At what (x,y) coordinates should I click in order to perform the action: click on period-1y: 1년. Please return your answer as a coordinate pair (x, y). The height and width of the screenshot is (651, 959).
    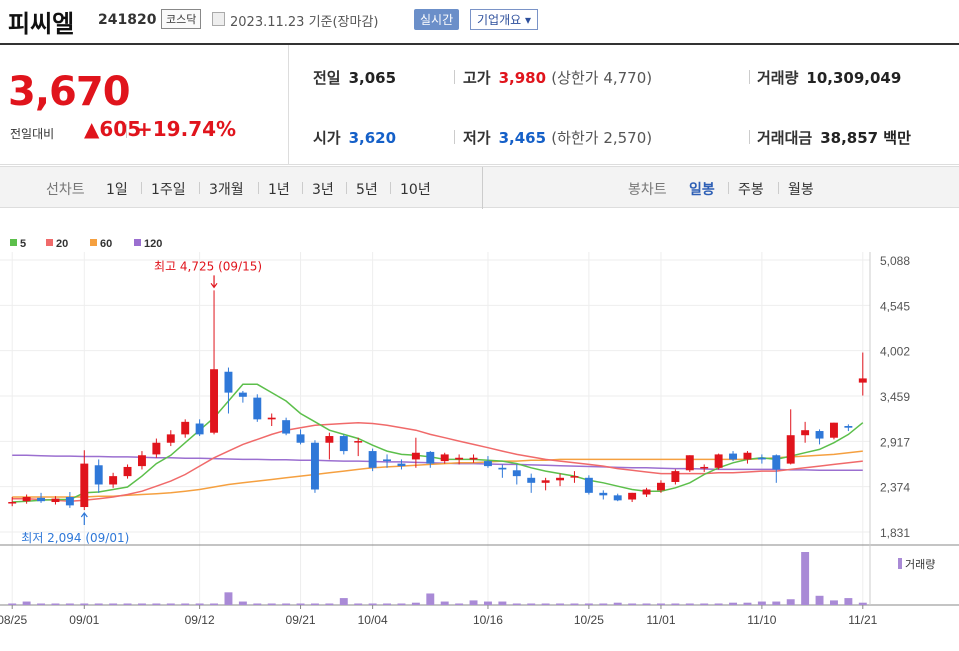
    Looking at the image, I should click on (279, 190).